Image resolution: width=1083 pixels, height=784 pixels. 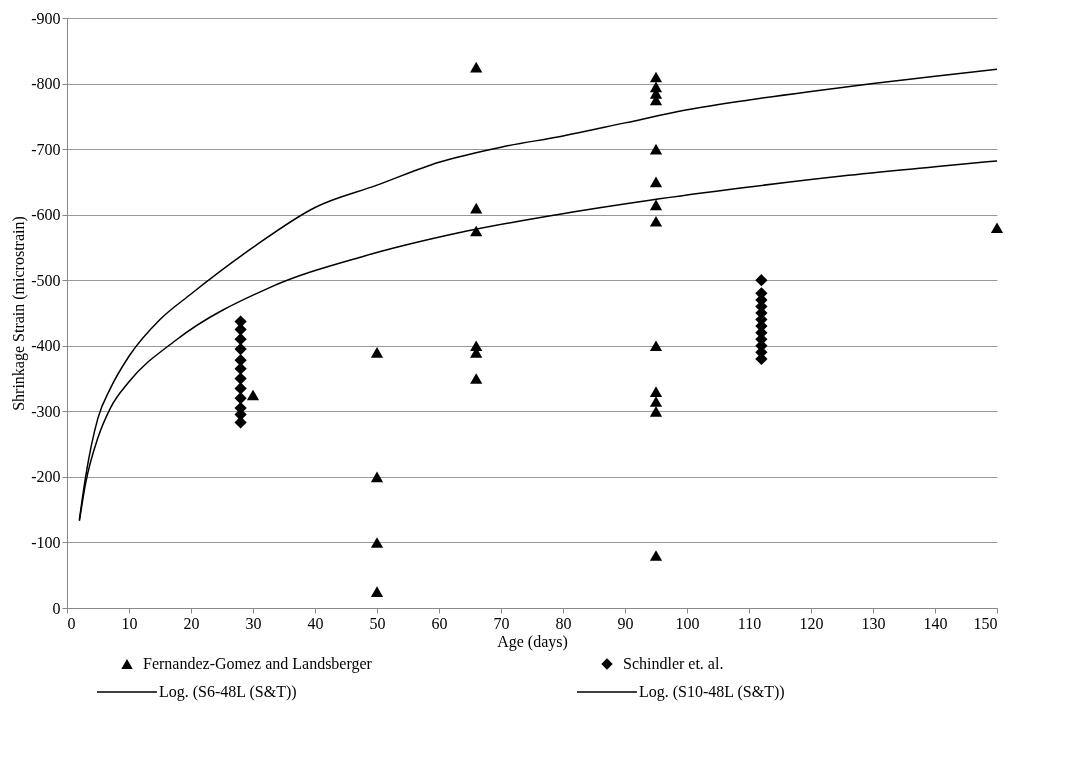 I want to click on x-tick-label: 60, so click(x=439, y=623).